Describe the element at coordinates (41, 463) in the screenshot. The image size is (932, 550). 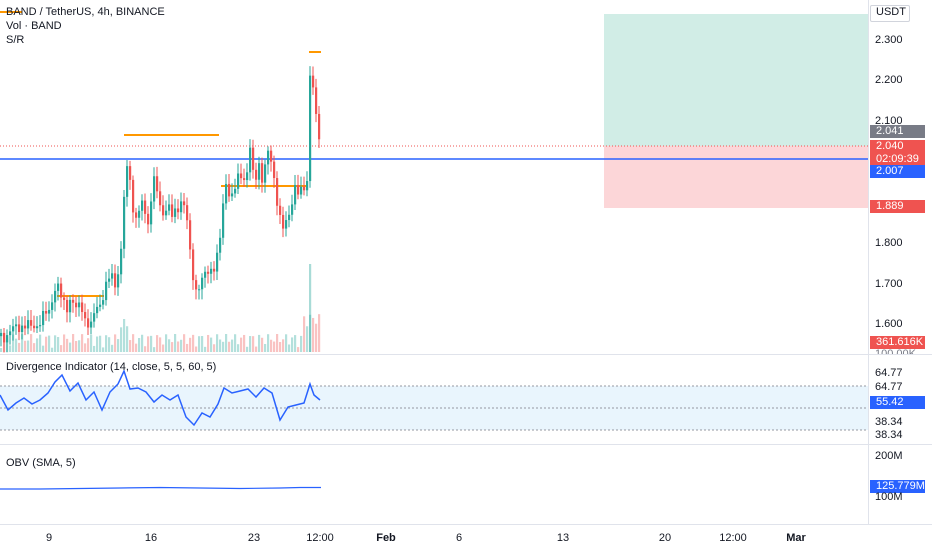
I see `obv-title: OBV (SMA, 5)` at that location.